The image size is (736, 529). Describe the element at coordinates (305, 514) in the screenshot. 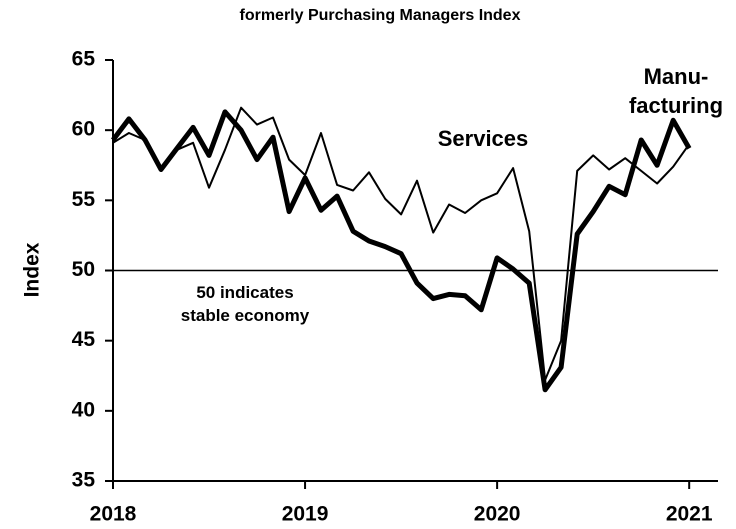

I see `x-tick-label: 2019` at that location.